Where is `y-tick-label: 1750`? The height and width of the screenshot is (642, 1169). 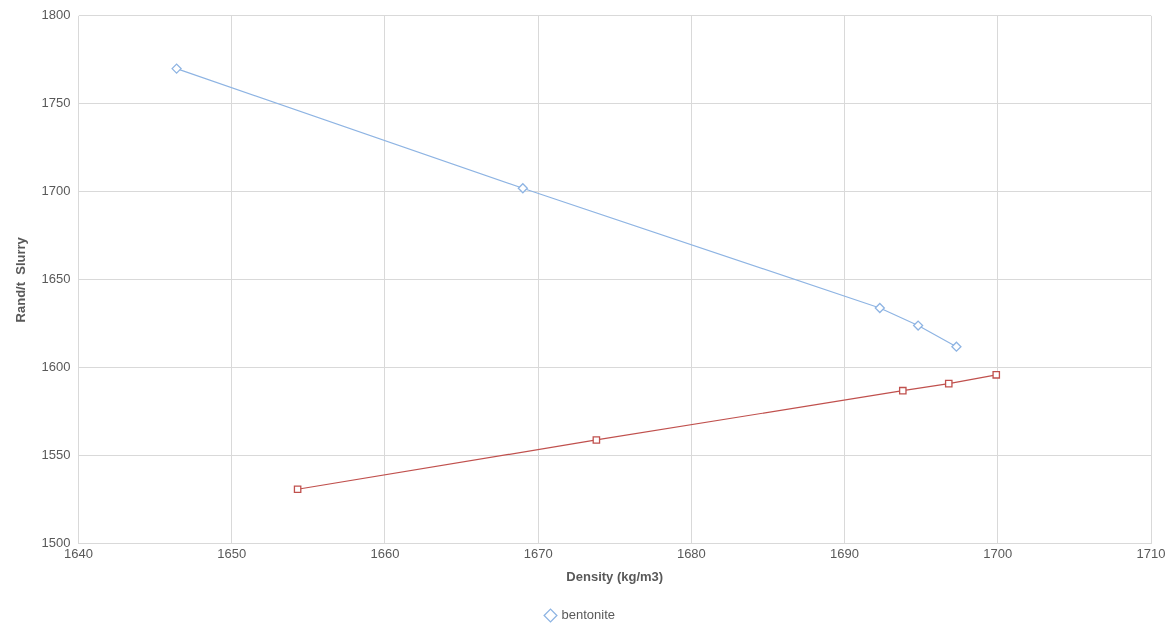 y-tick-label: 1750 is located at coordinates (56, 103).